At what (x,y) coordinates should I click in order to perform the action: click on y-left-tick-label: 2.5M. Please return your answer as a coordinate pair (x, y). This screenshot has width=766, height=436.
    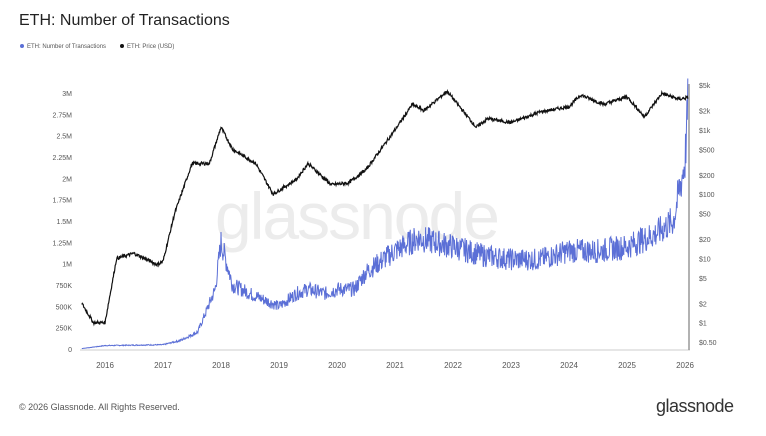
    Looking at the image, I should click on (64, 137).